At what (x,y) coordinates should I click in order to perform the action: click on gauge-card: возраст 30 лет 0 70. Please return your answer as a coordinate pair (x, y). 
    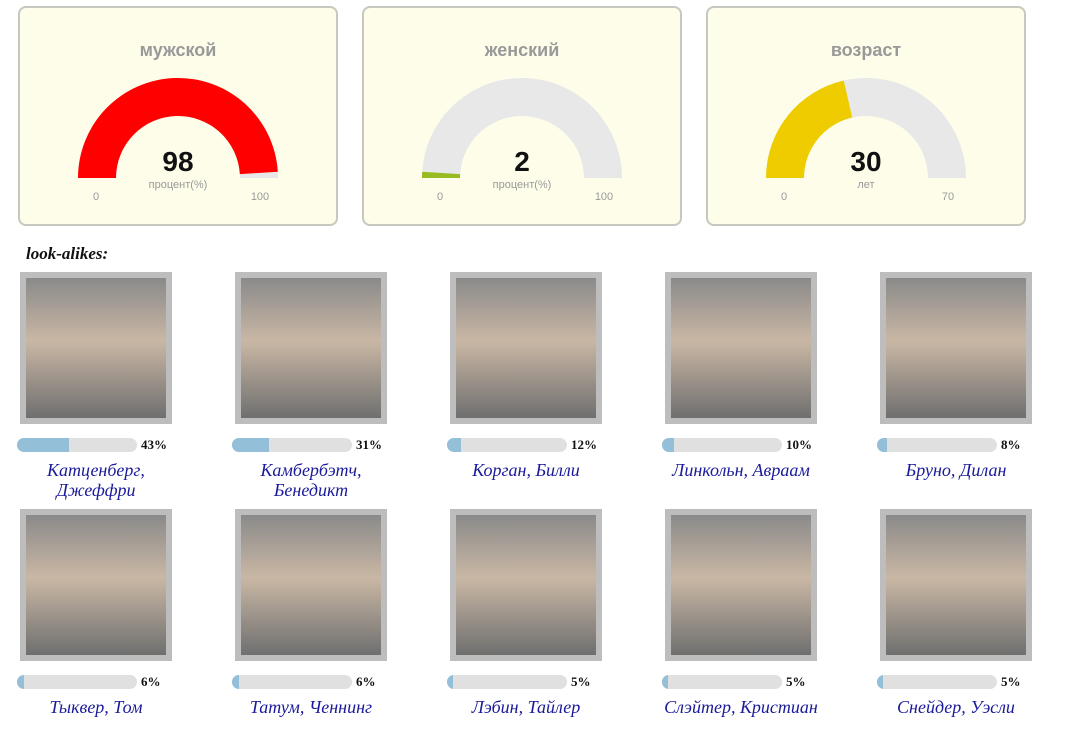
    Looking at the image, I should click on (866, 116).